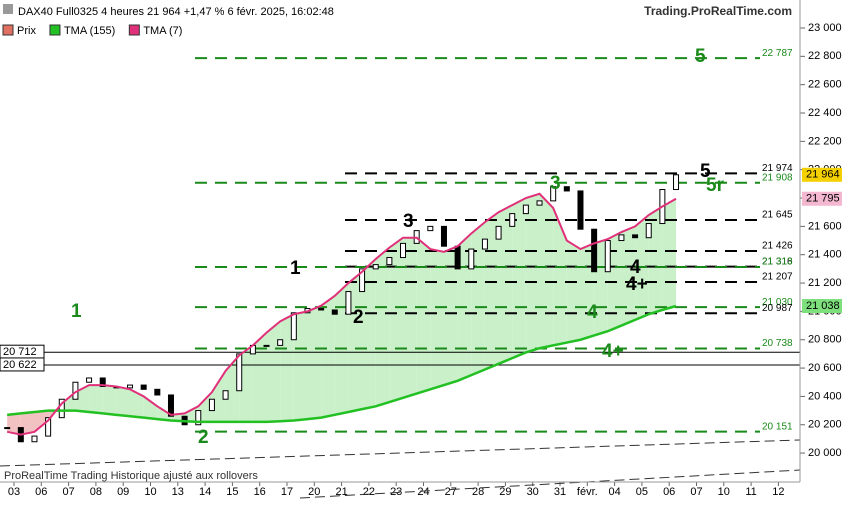 The width and height of the screenshot is (850, 505). Describe the element at coordinates (825, 113) in the screenshot. I see `y-tick-label: 22 400` at that location.